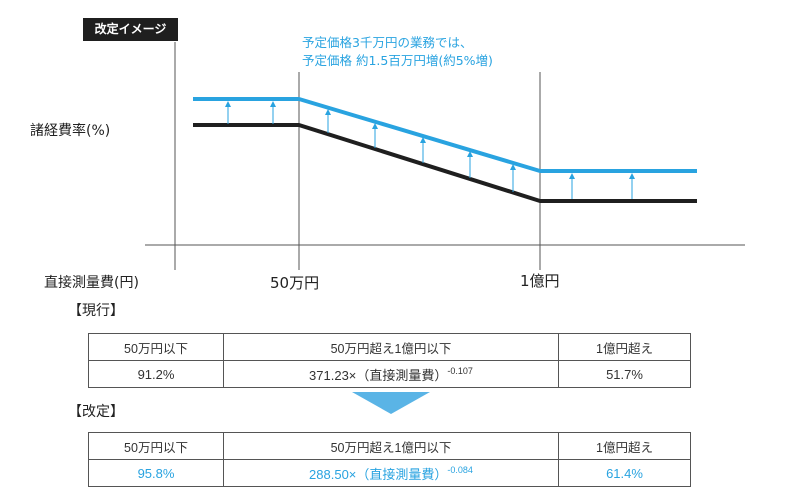 This screenshot has height=496, width=800. I want to click on revised-rate-line, so click(445, 135).